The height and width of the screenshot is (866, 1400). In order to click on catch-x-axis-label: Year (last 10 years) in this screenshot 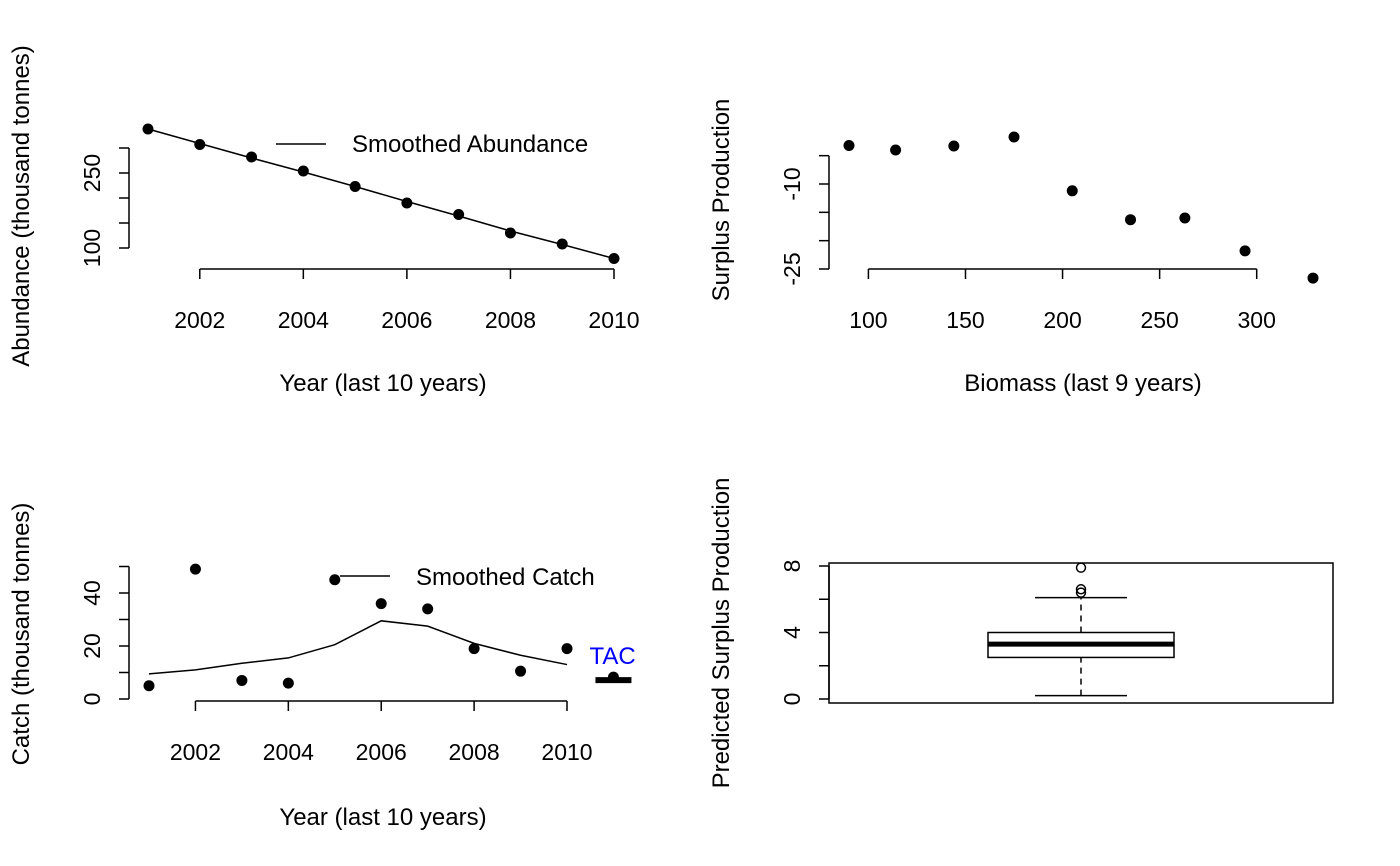, I will do `click(382, 817)`.